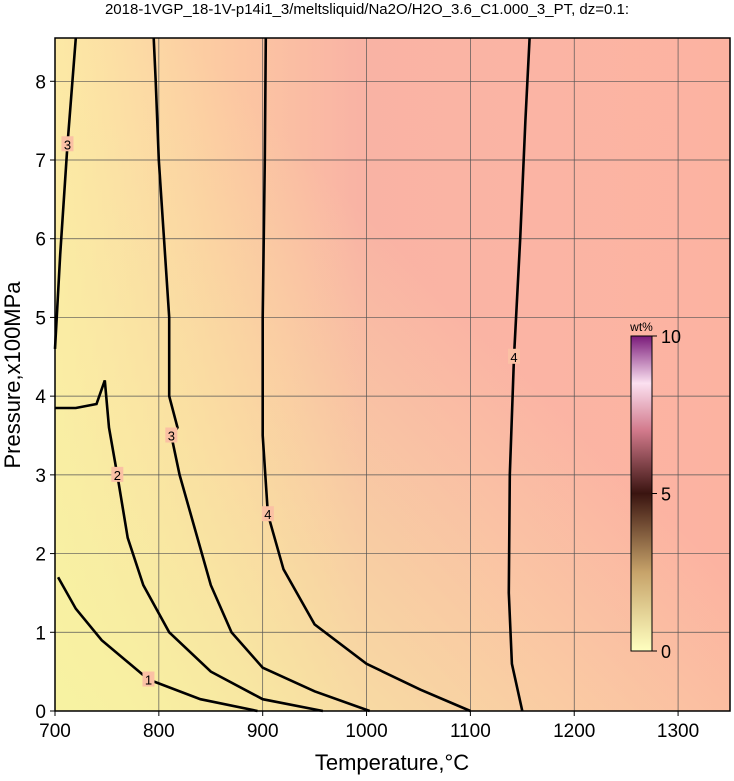  Describe the element at coordinates (574, 731) in the screenshot. I see `x-tick-label: 1200` at that location.